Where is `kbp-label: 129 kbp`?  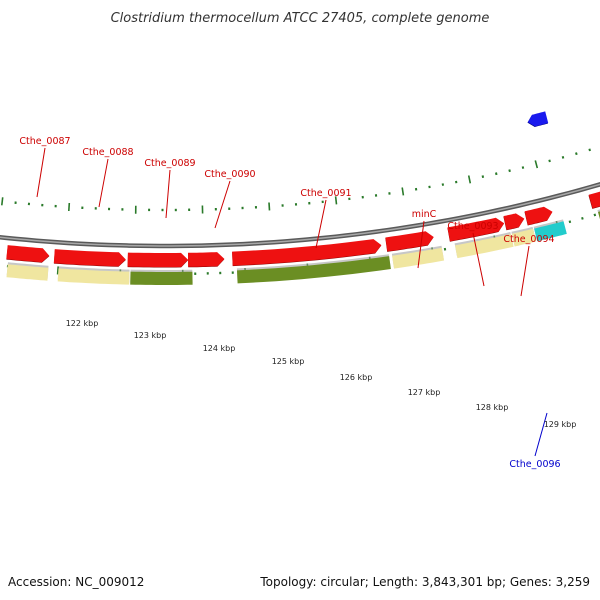 kbp-label: 129 kbp is located at coordinates (560, 424).